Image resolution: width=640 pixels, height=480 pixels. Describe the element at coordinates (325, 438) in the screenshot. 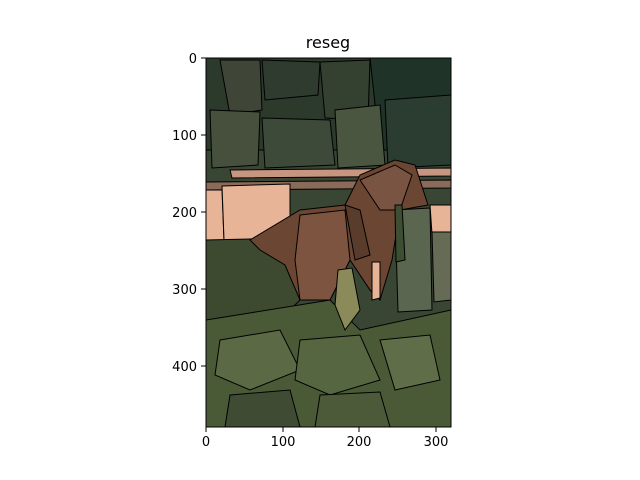

I see `x-axis: 0 100 200 300` at that location.